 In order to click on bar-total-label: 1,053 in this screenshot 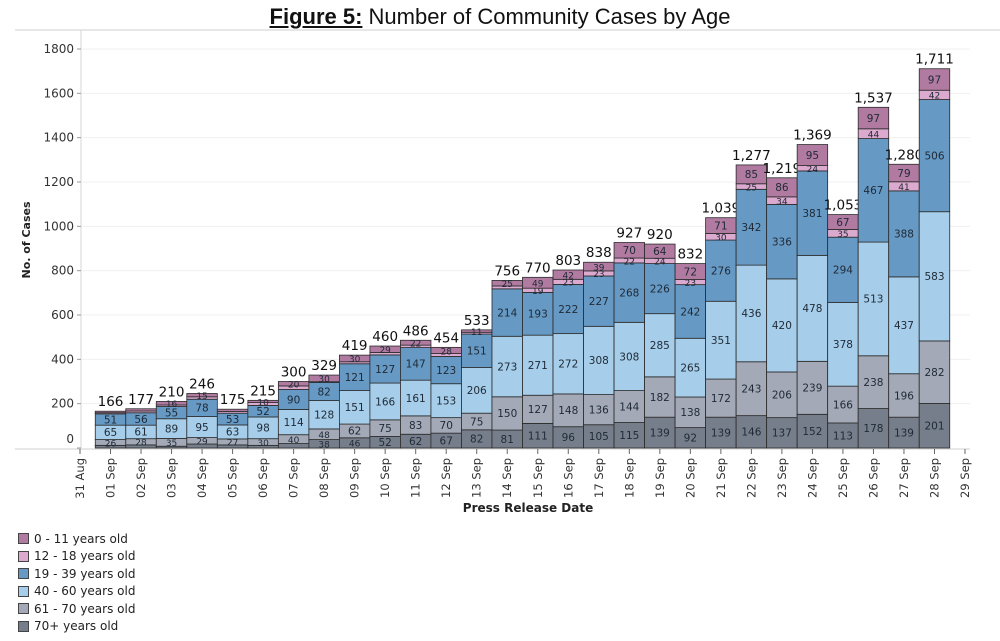, I will do `click(843, 206)`.